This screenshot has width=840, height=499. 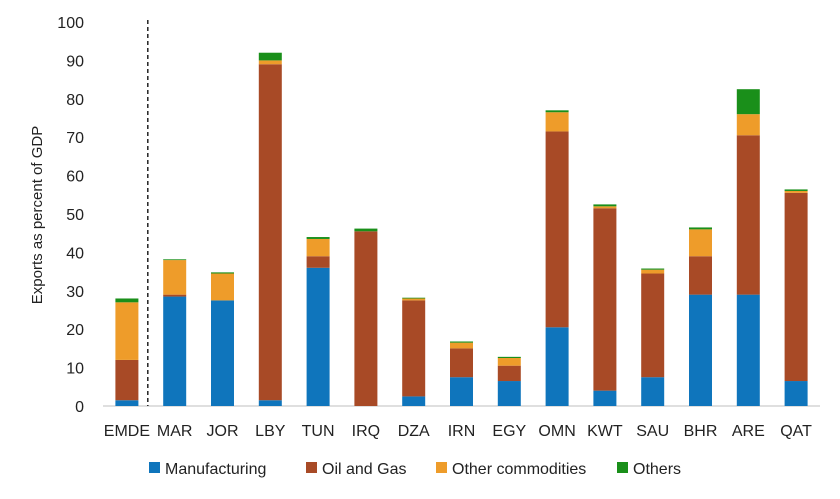 What do you see at coordinates (605, 299) in the screenshot?
I see `bar-kwt-oil-and-gas` at bounding box center [605, 299].